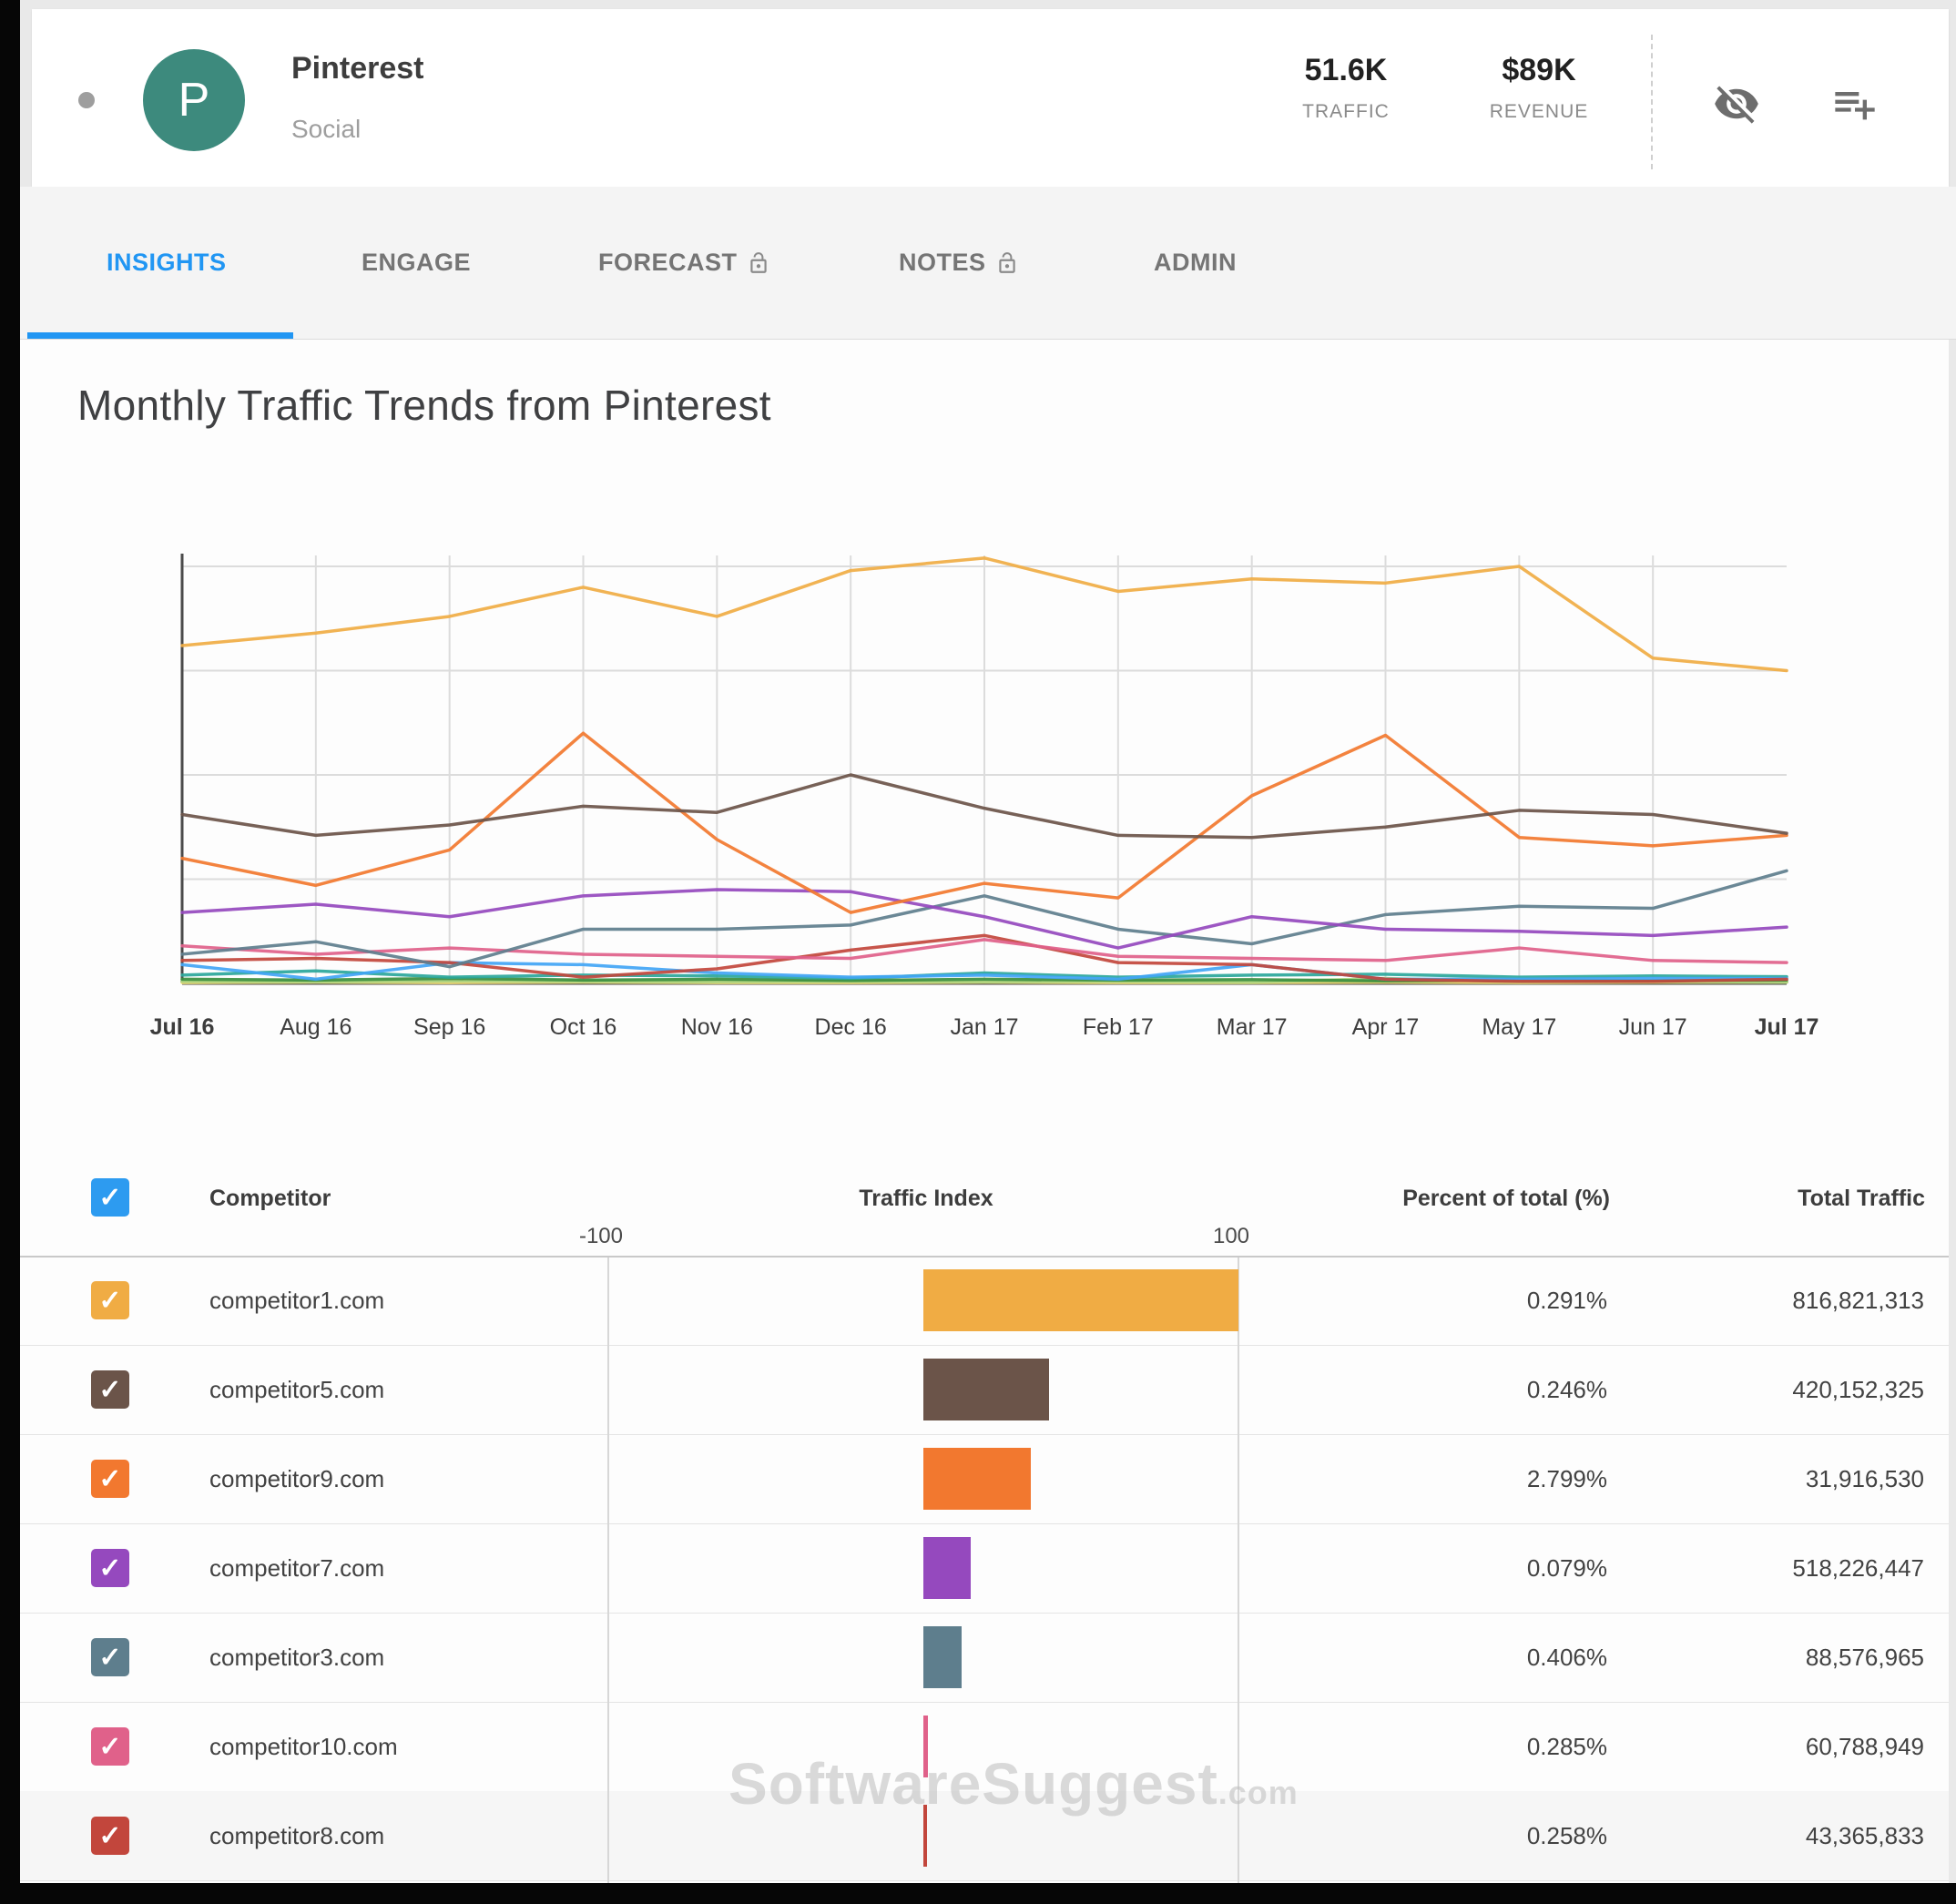  I want to click on table-row-competitor9.com: ✓ competitor9.com 2.799% 31,916,530, so click(984, 1479).